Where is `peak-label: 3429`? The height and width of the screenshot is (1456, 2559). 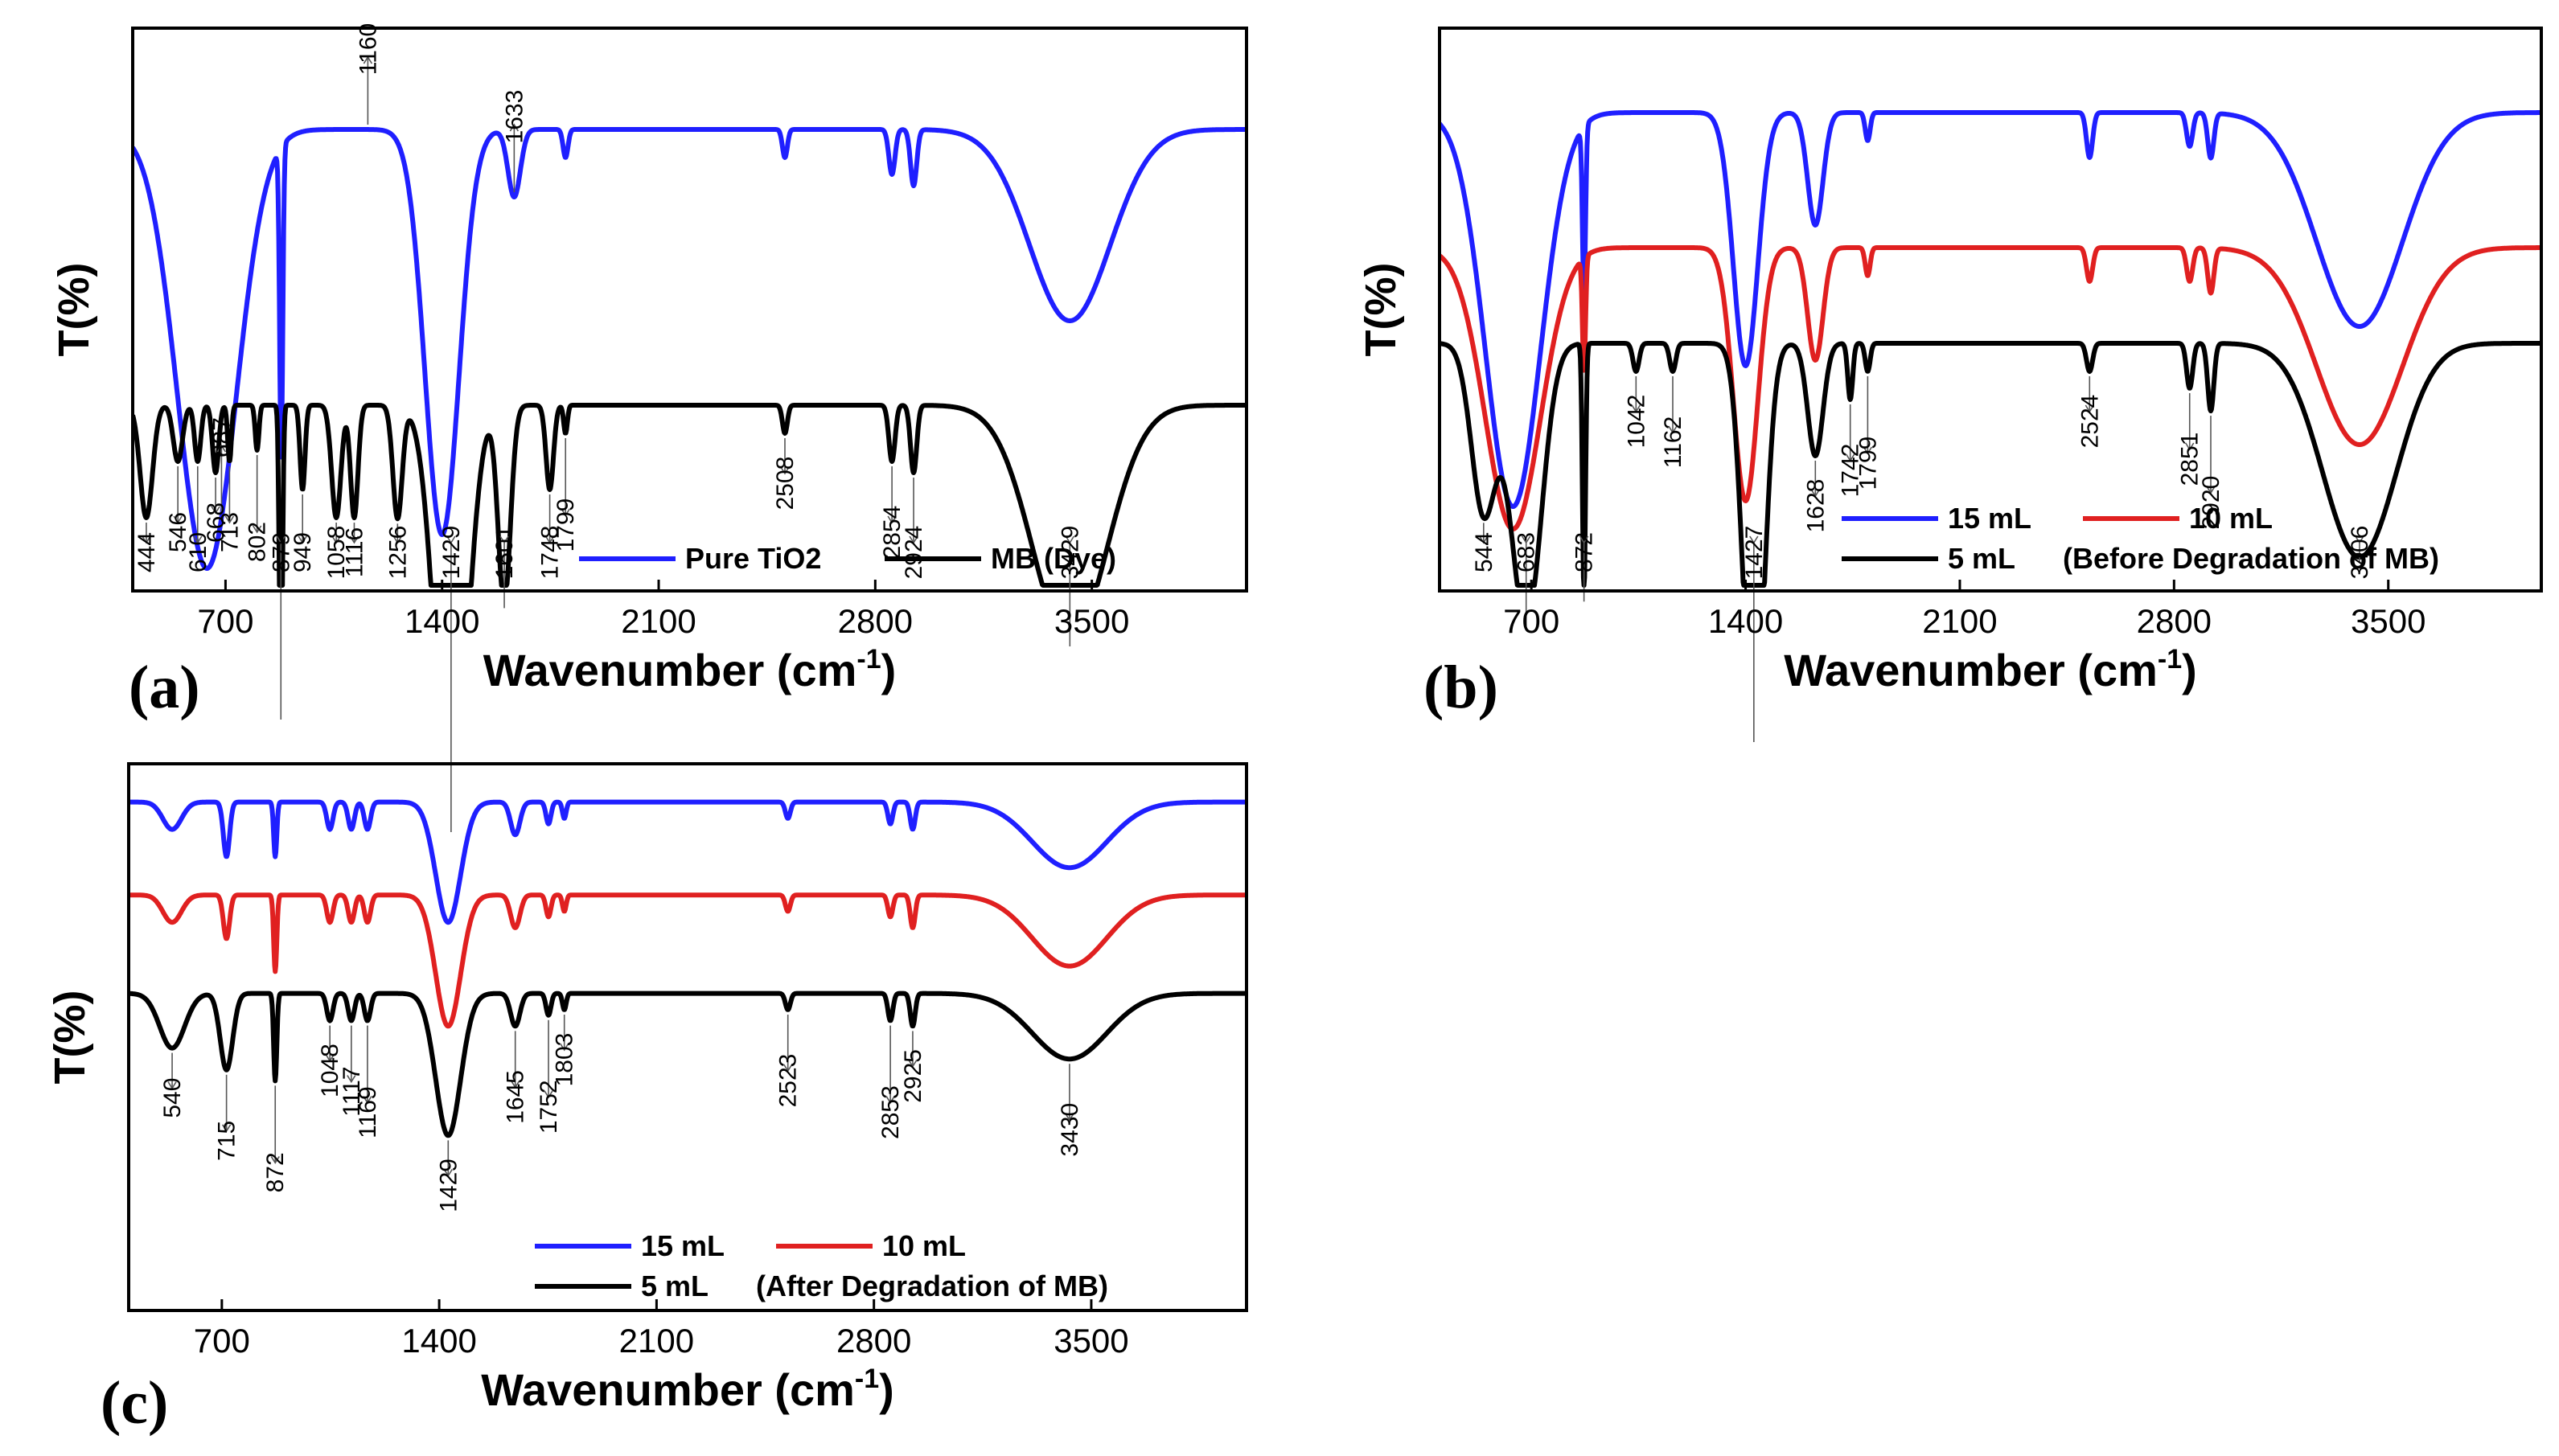
peak-label: 3429 is located at coordinates (1070, 553).